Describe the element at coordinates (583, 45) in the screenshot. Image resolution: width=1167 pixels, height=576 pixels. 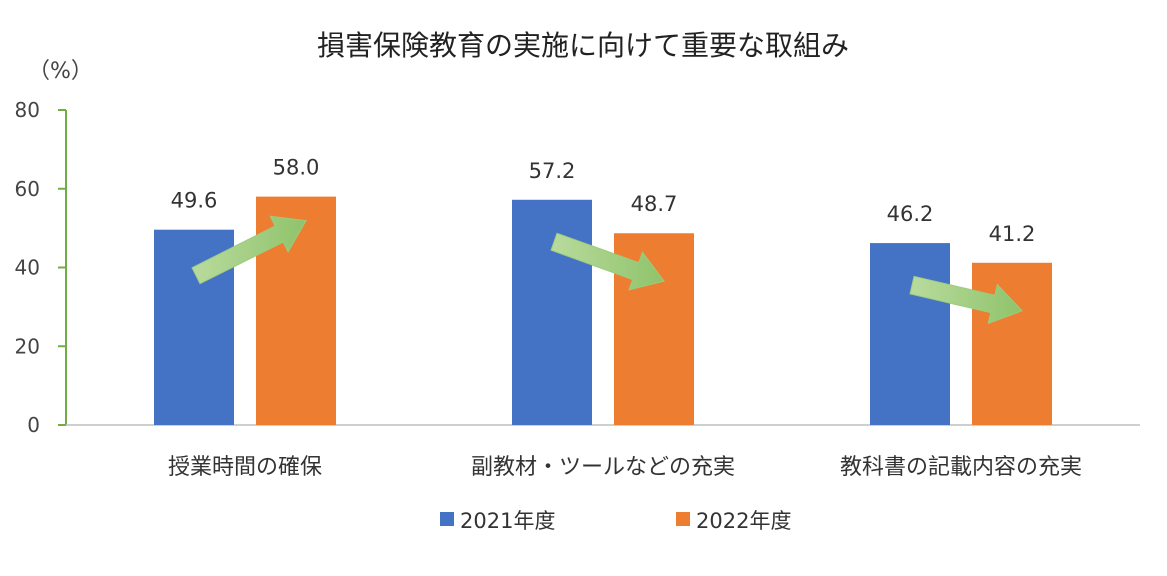
I see `chart-title: 損害保険教育の実施に向けて重要な取組み` at that location.